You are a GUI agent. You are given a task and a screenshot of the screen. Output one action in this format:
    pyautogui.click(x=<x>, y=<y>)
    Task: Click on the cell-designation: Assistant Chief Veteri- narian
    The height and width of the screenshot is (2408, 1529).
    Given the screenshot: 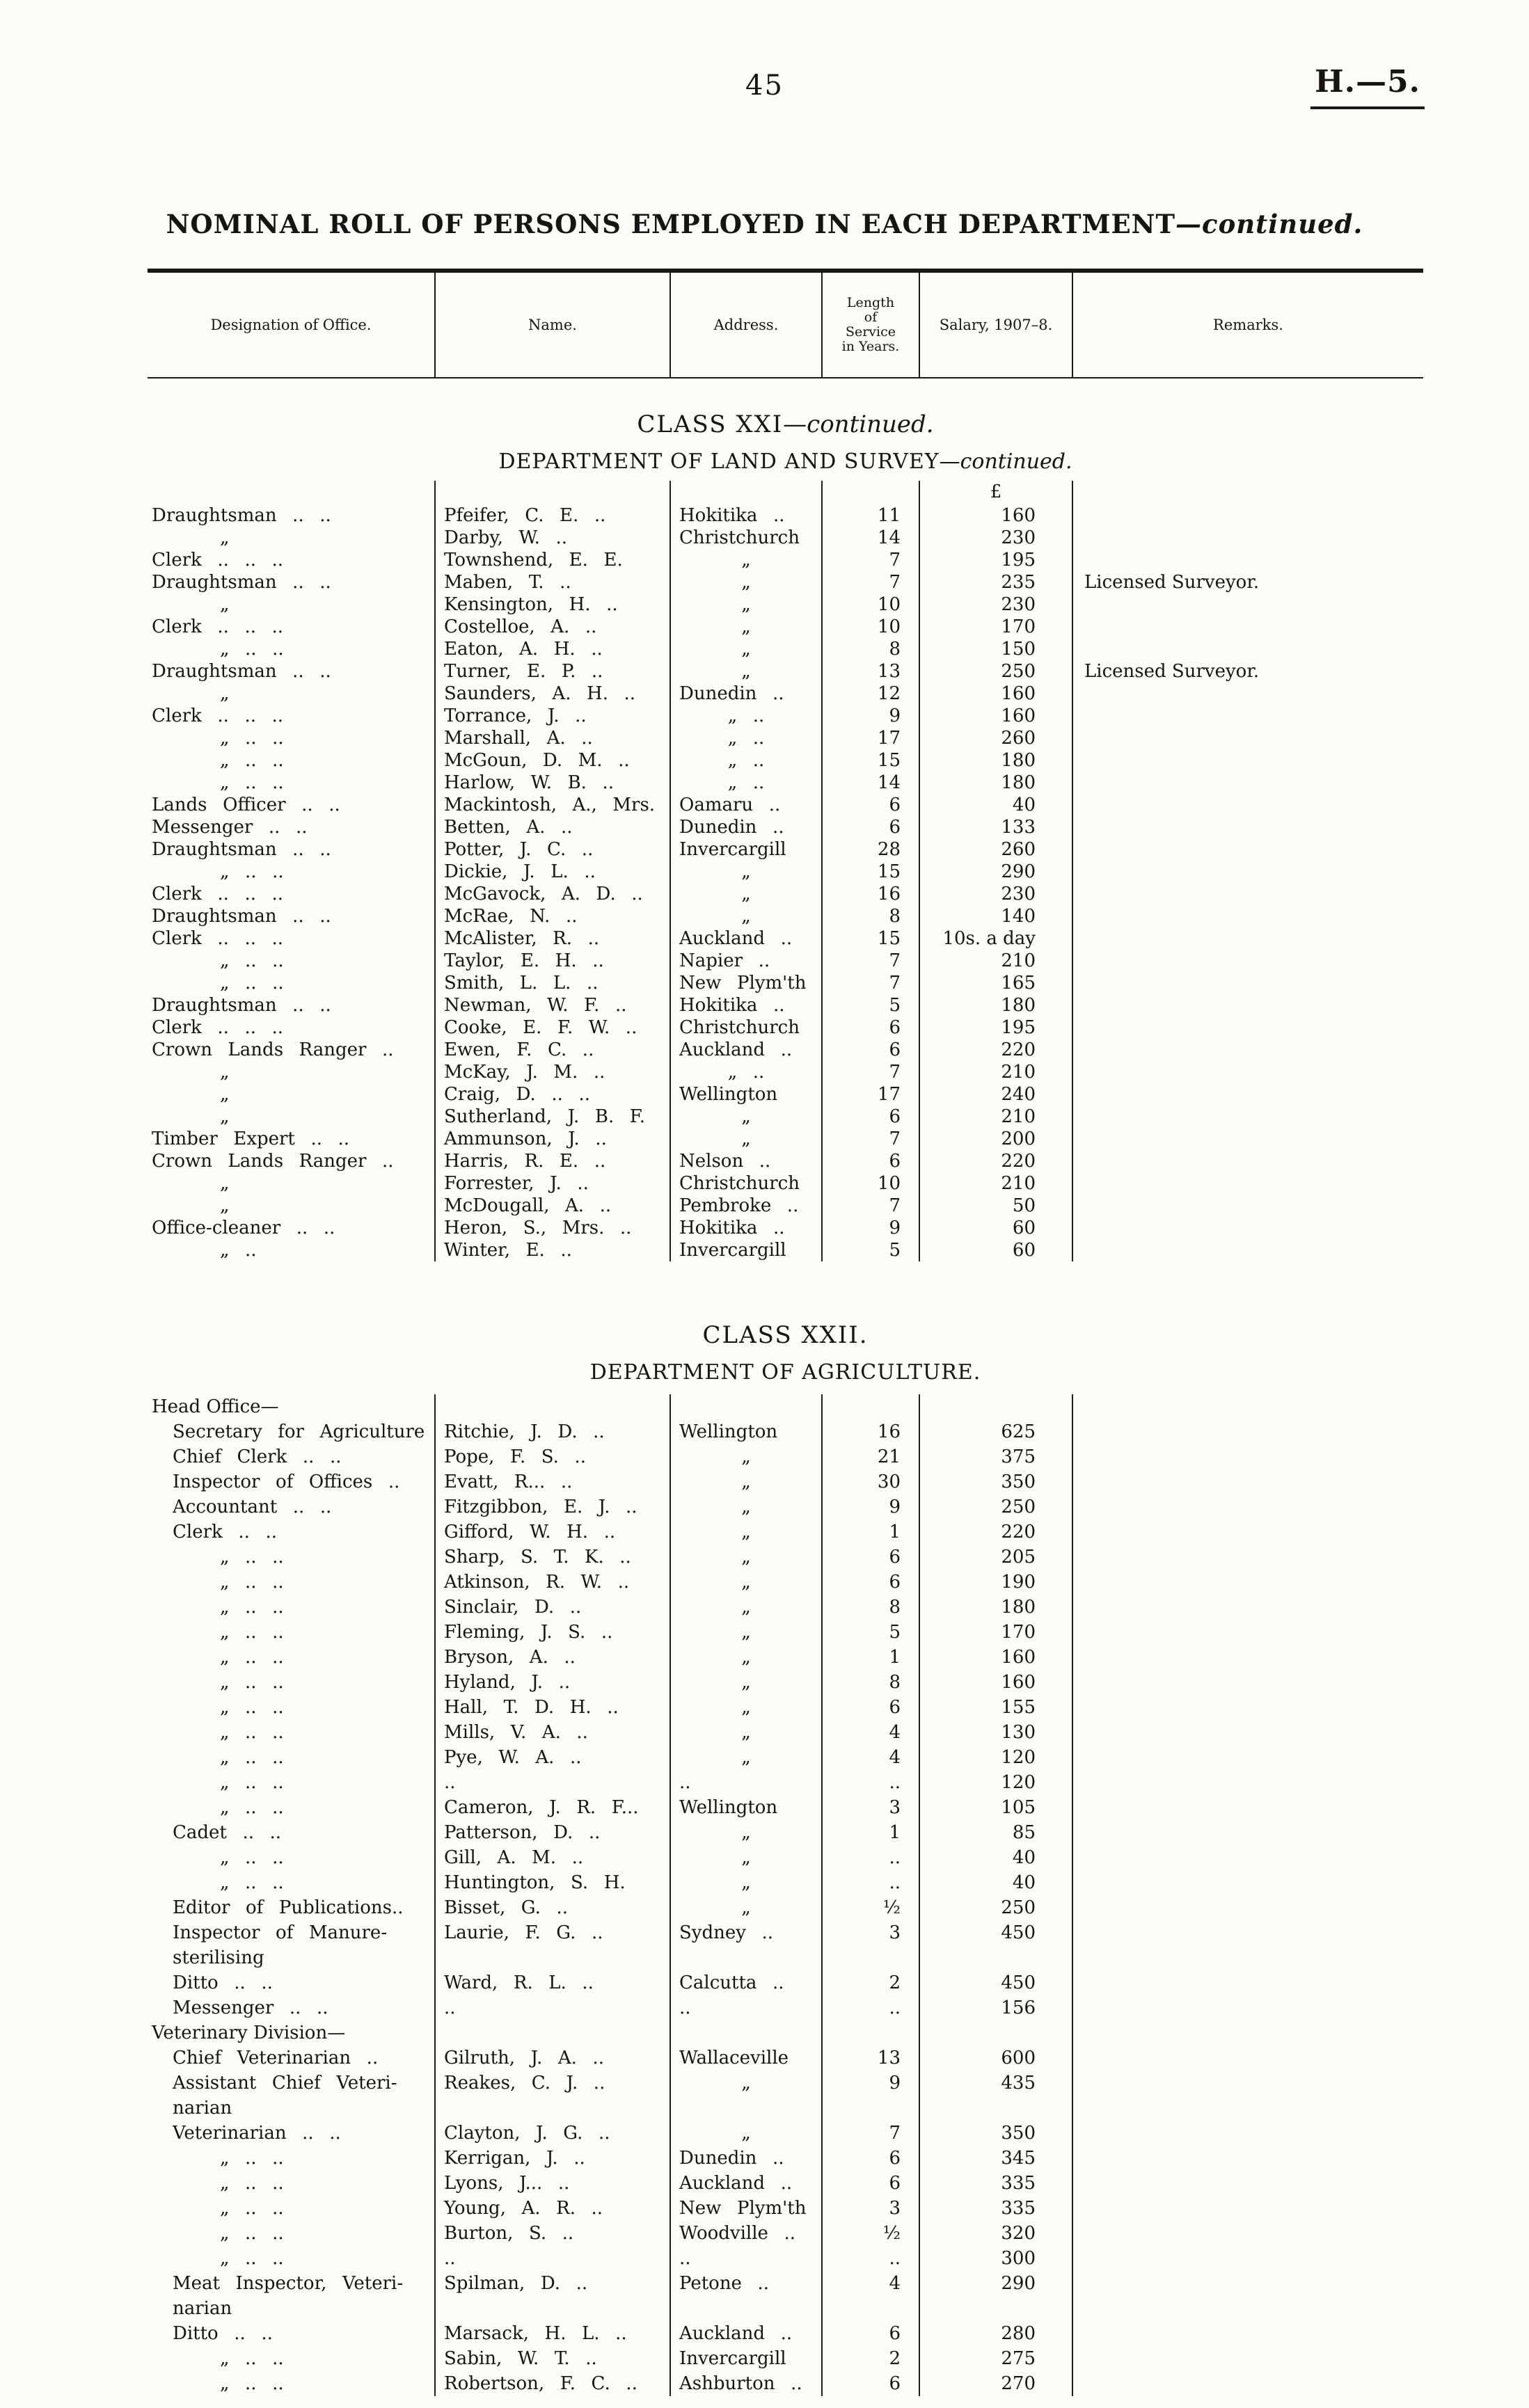 What is the action you would take?
    pyautogui.click(x=285, y=2096)
    